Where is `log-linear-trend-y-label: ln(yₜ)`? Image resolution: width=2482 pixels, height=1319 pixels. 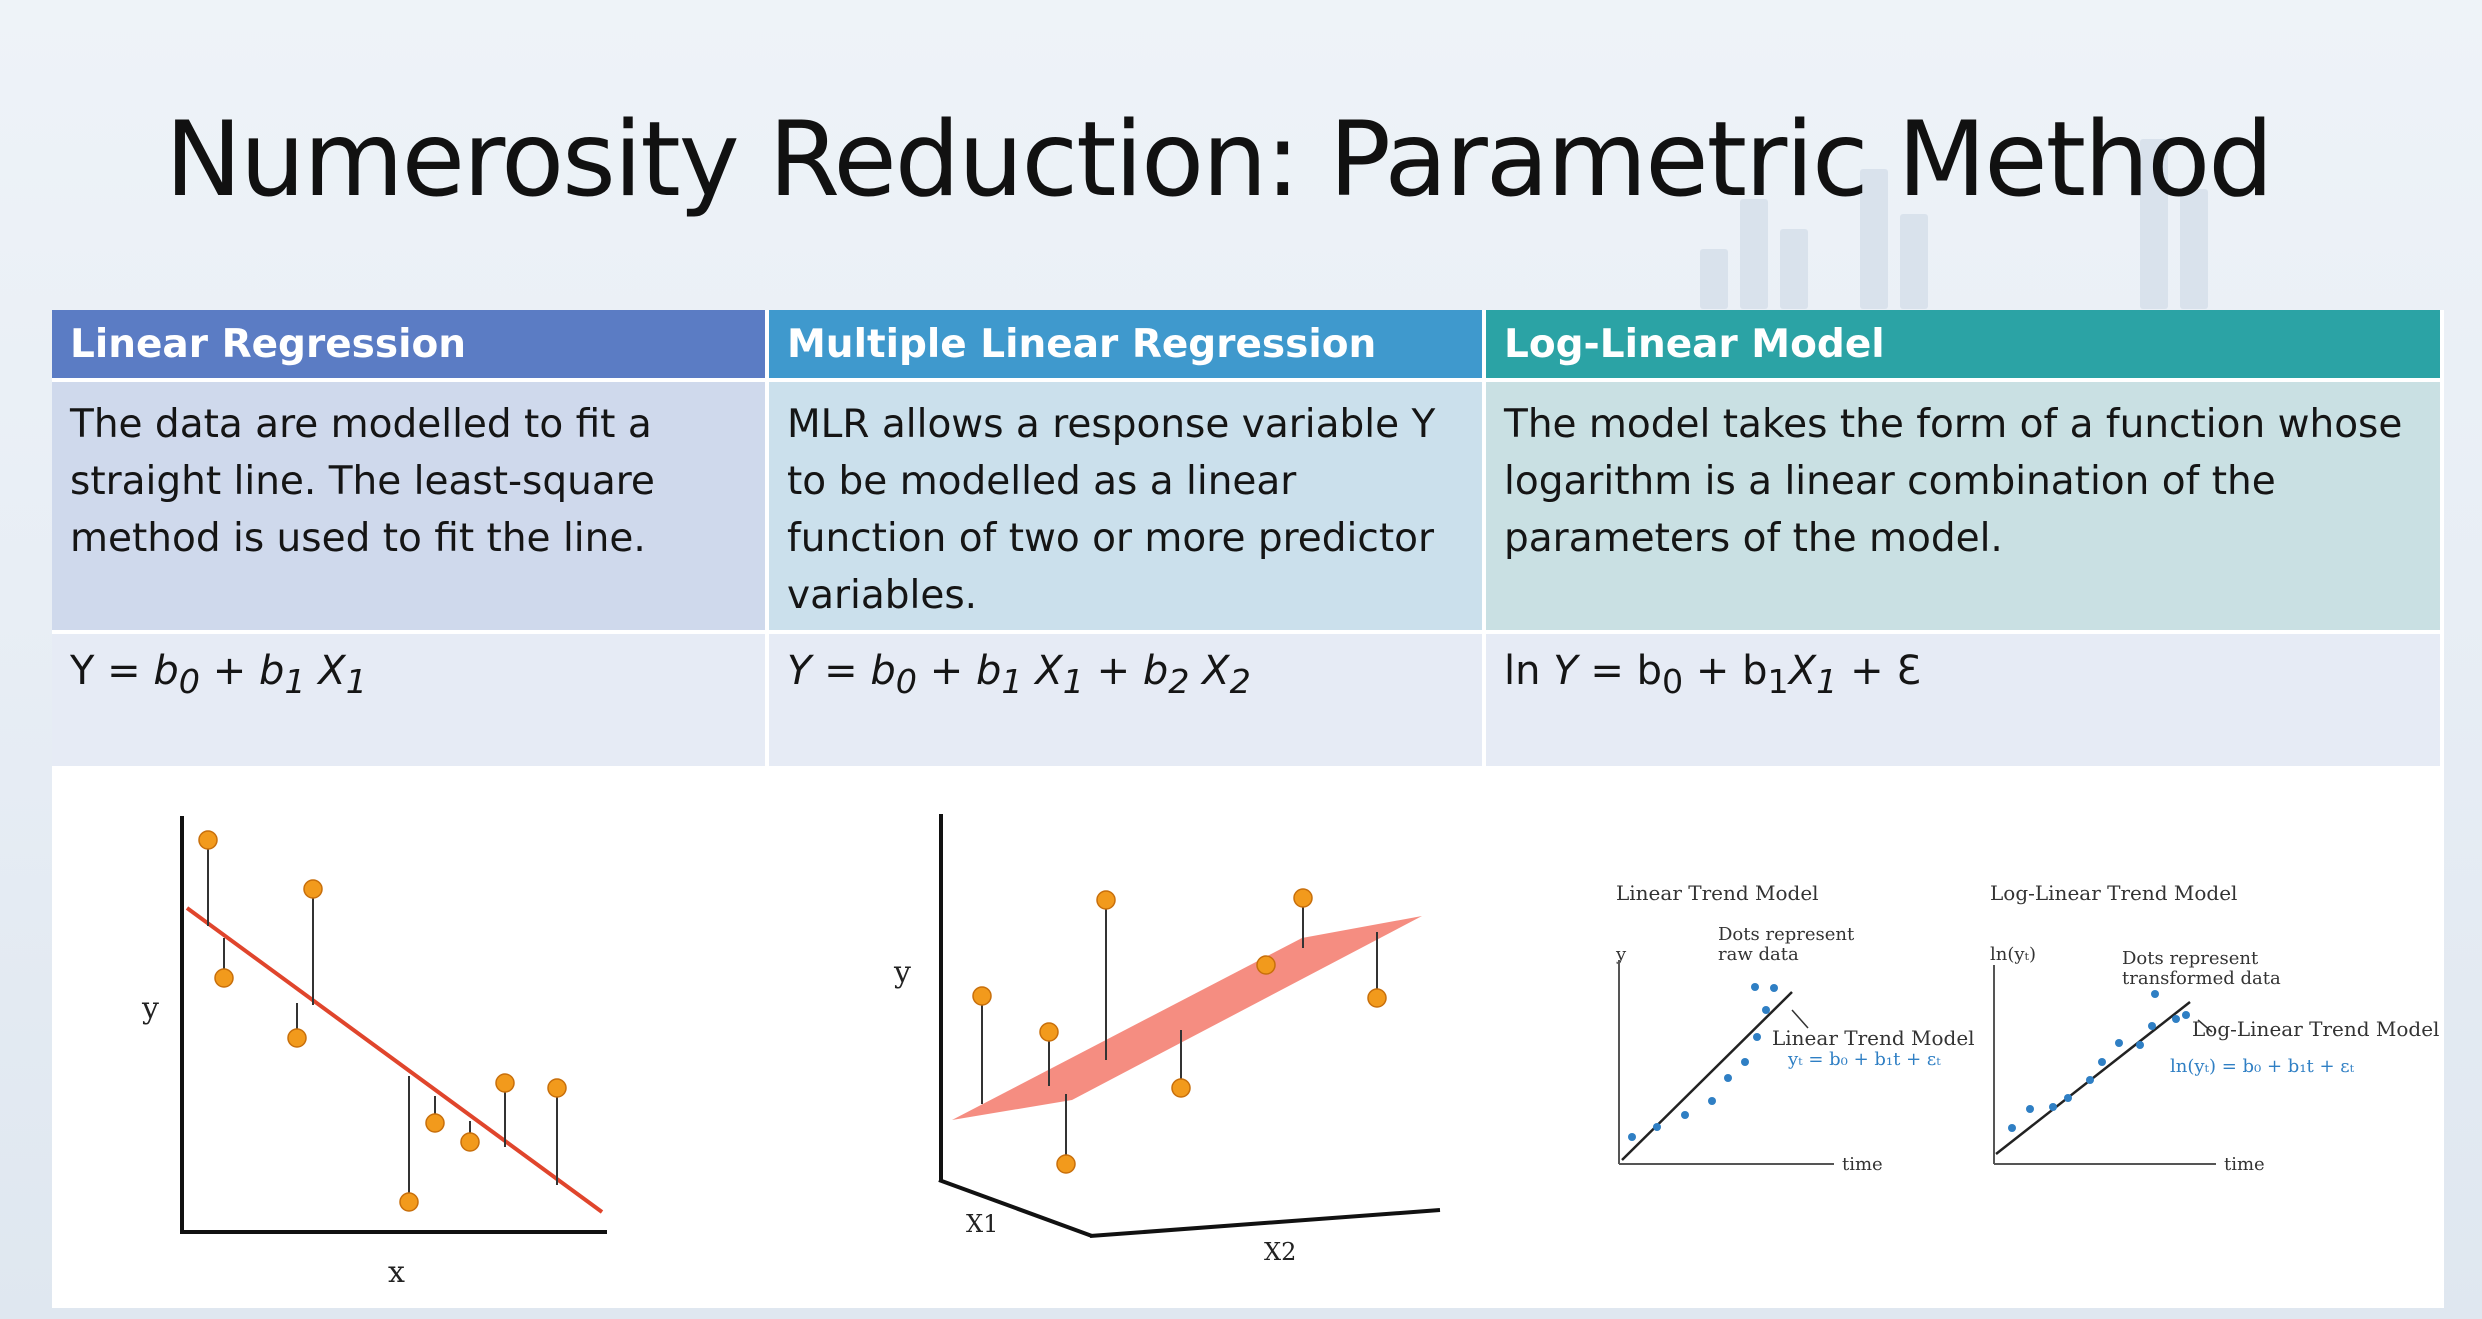
log-linear-trend-y-label: ln(yₜ) is located at coordinates (2013, 954).